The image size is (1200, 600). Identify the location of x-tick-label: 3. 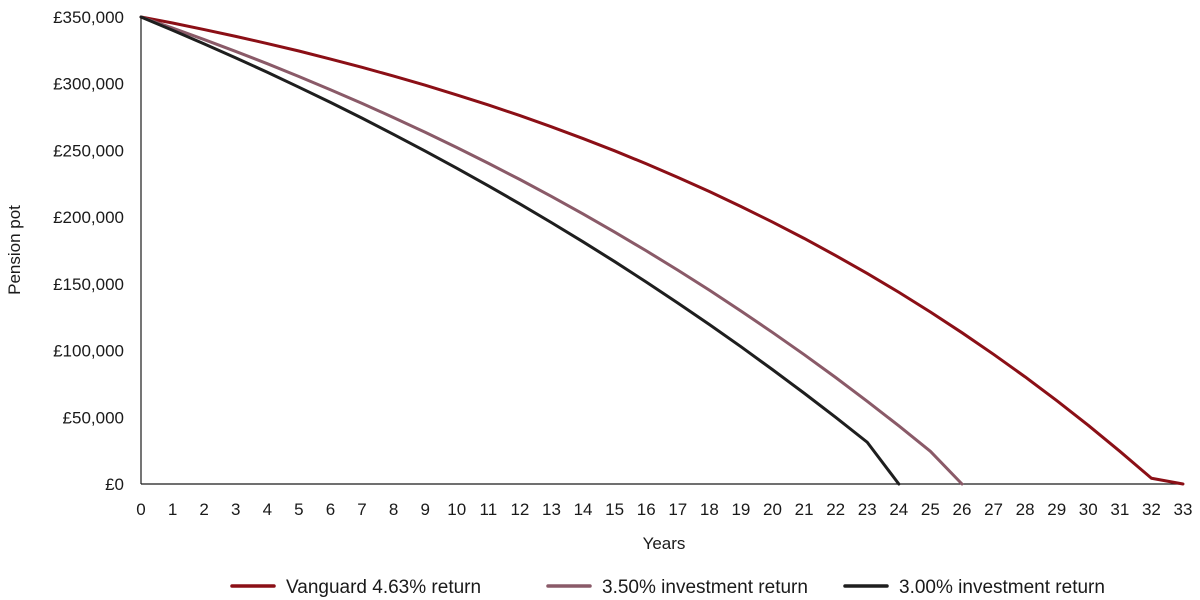
(235, 509).